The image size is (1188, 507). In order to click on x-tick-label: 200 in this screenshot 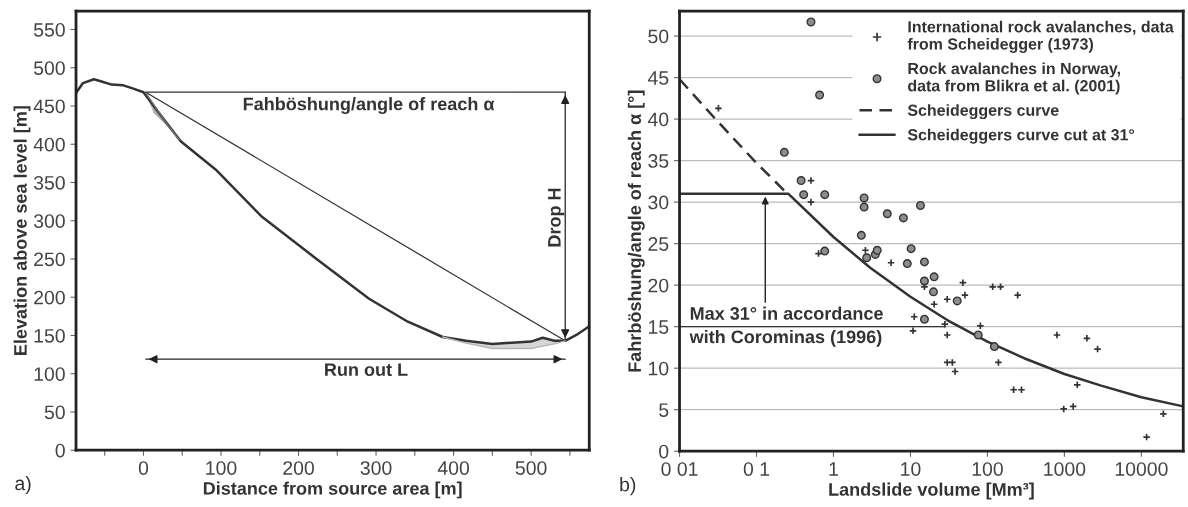, I will do `click(298, 468)`.